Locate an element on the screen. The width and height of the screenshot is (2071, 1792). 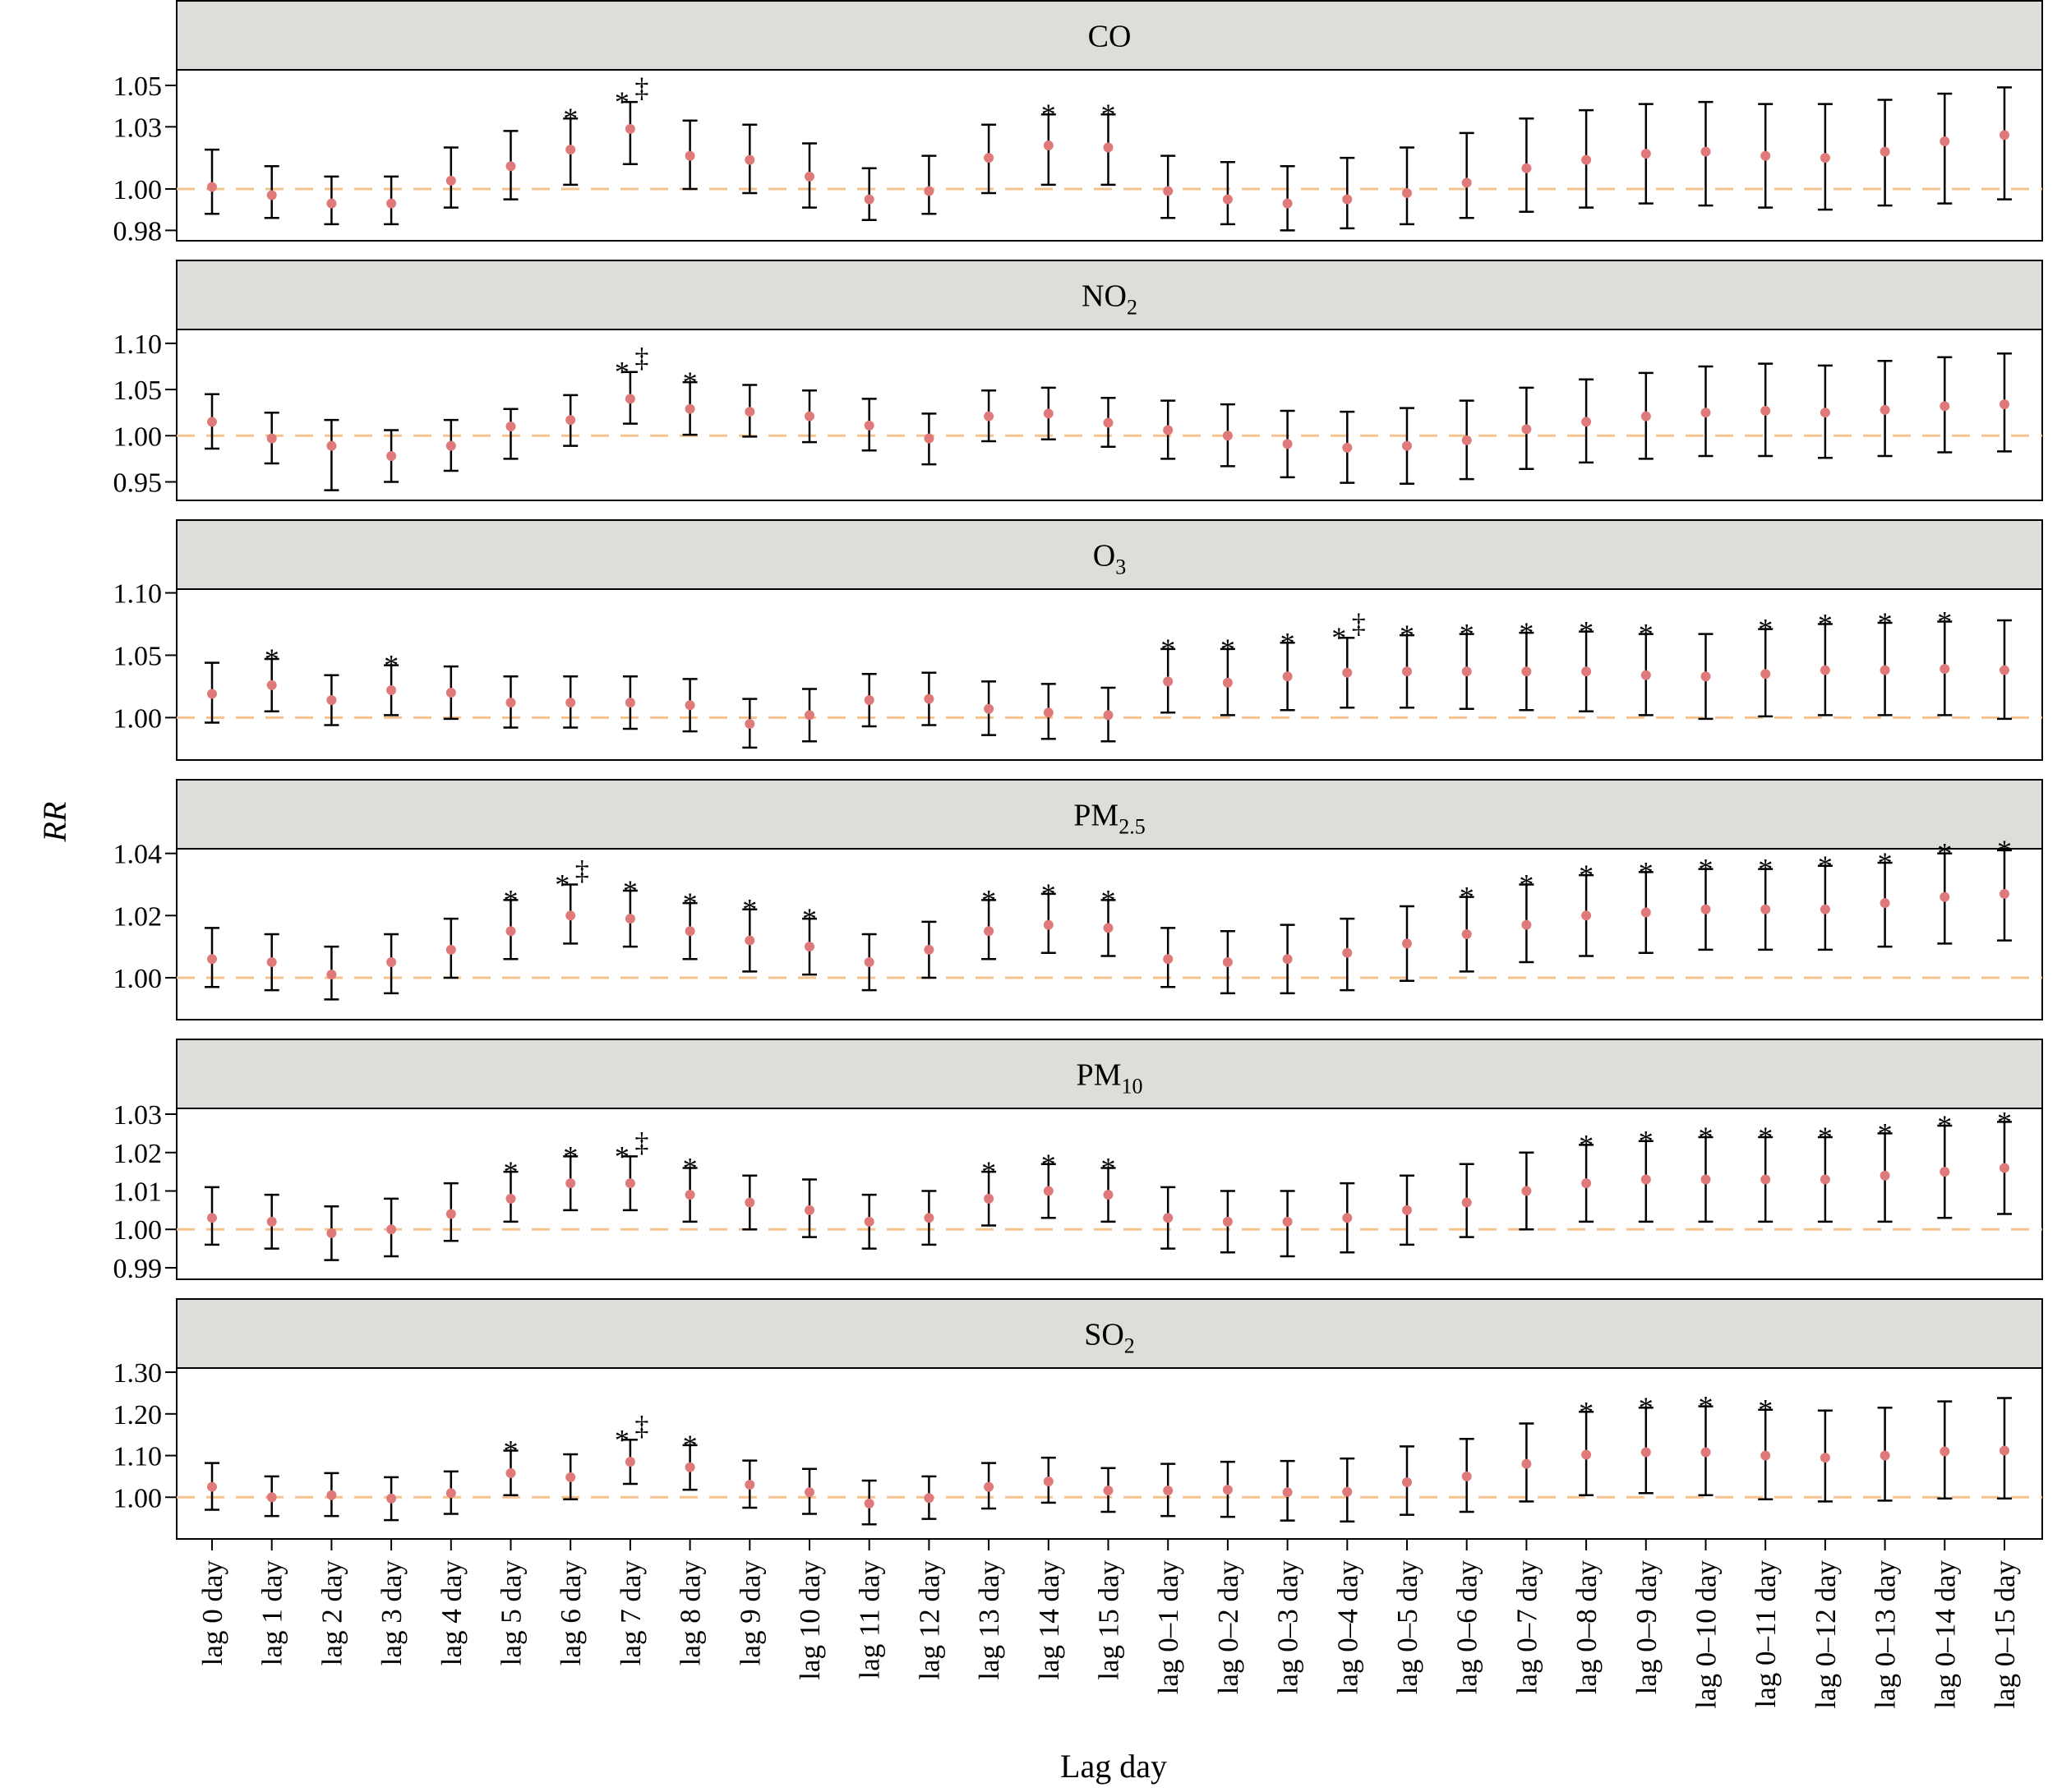
x-tick-label: lag 8 day is located at coordinates (691, 1613).